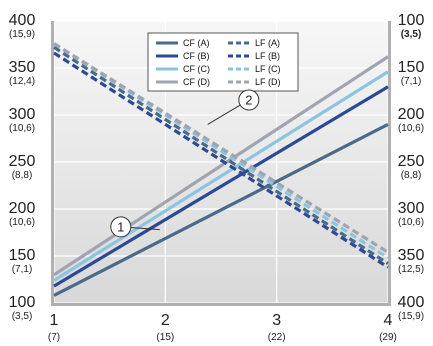 This screenshot has width=433, height=346. What do you see at coordinates (165, 320) in the screenshot?
I see `x-tick-label: 2` at bounding box center [165, 320].